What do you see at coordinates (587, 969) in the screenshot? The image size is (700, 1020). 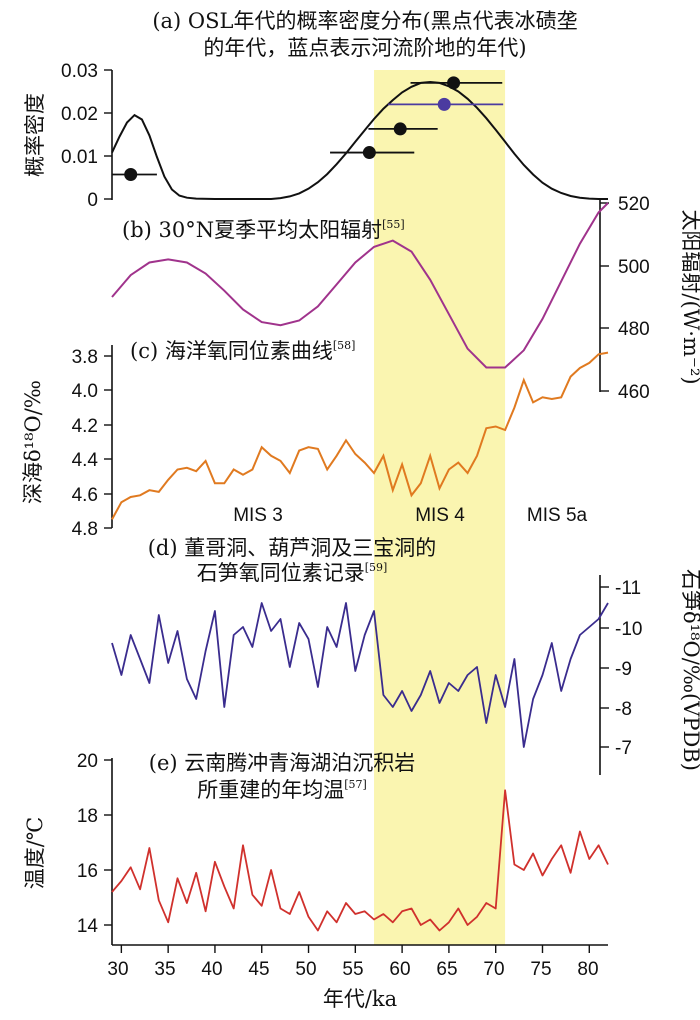 I see `x-tick-label: 80` at bounding box center [587, 969].